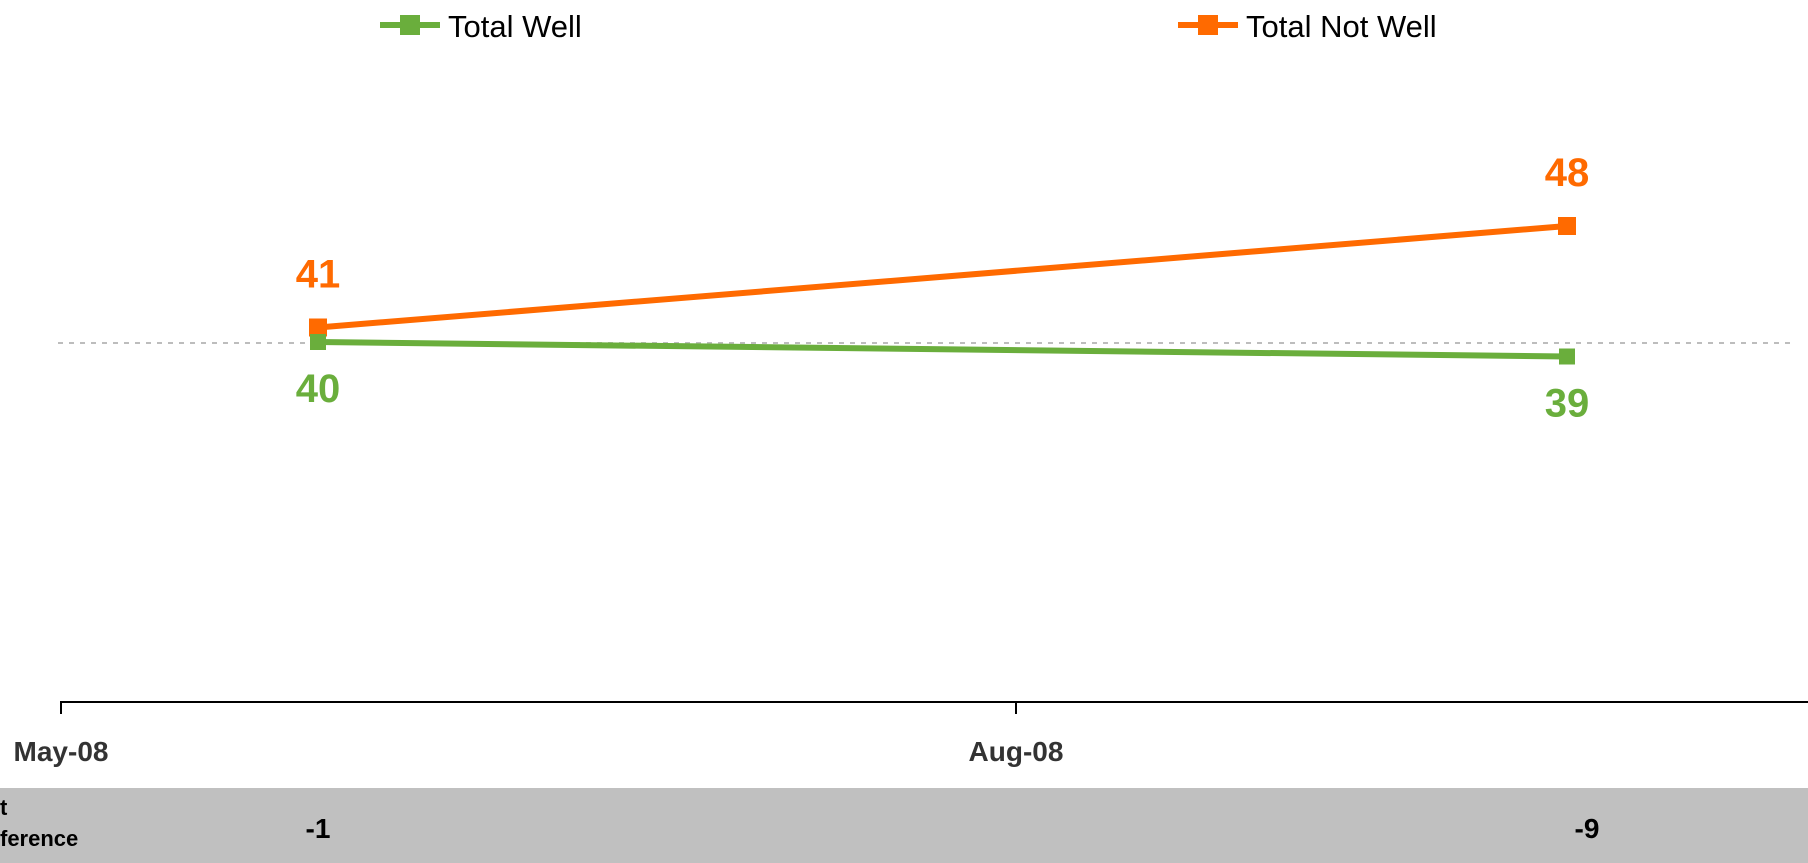 Image resolution: width=1808 pixels, height=863 pixels. I want to click on difference-label-line-1: t, so click(4, 807).